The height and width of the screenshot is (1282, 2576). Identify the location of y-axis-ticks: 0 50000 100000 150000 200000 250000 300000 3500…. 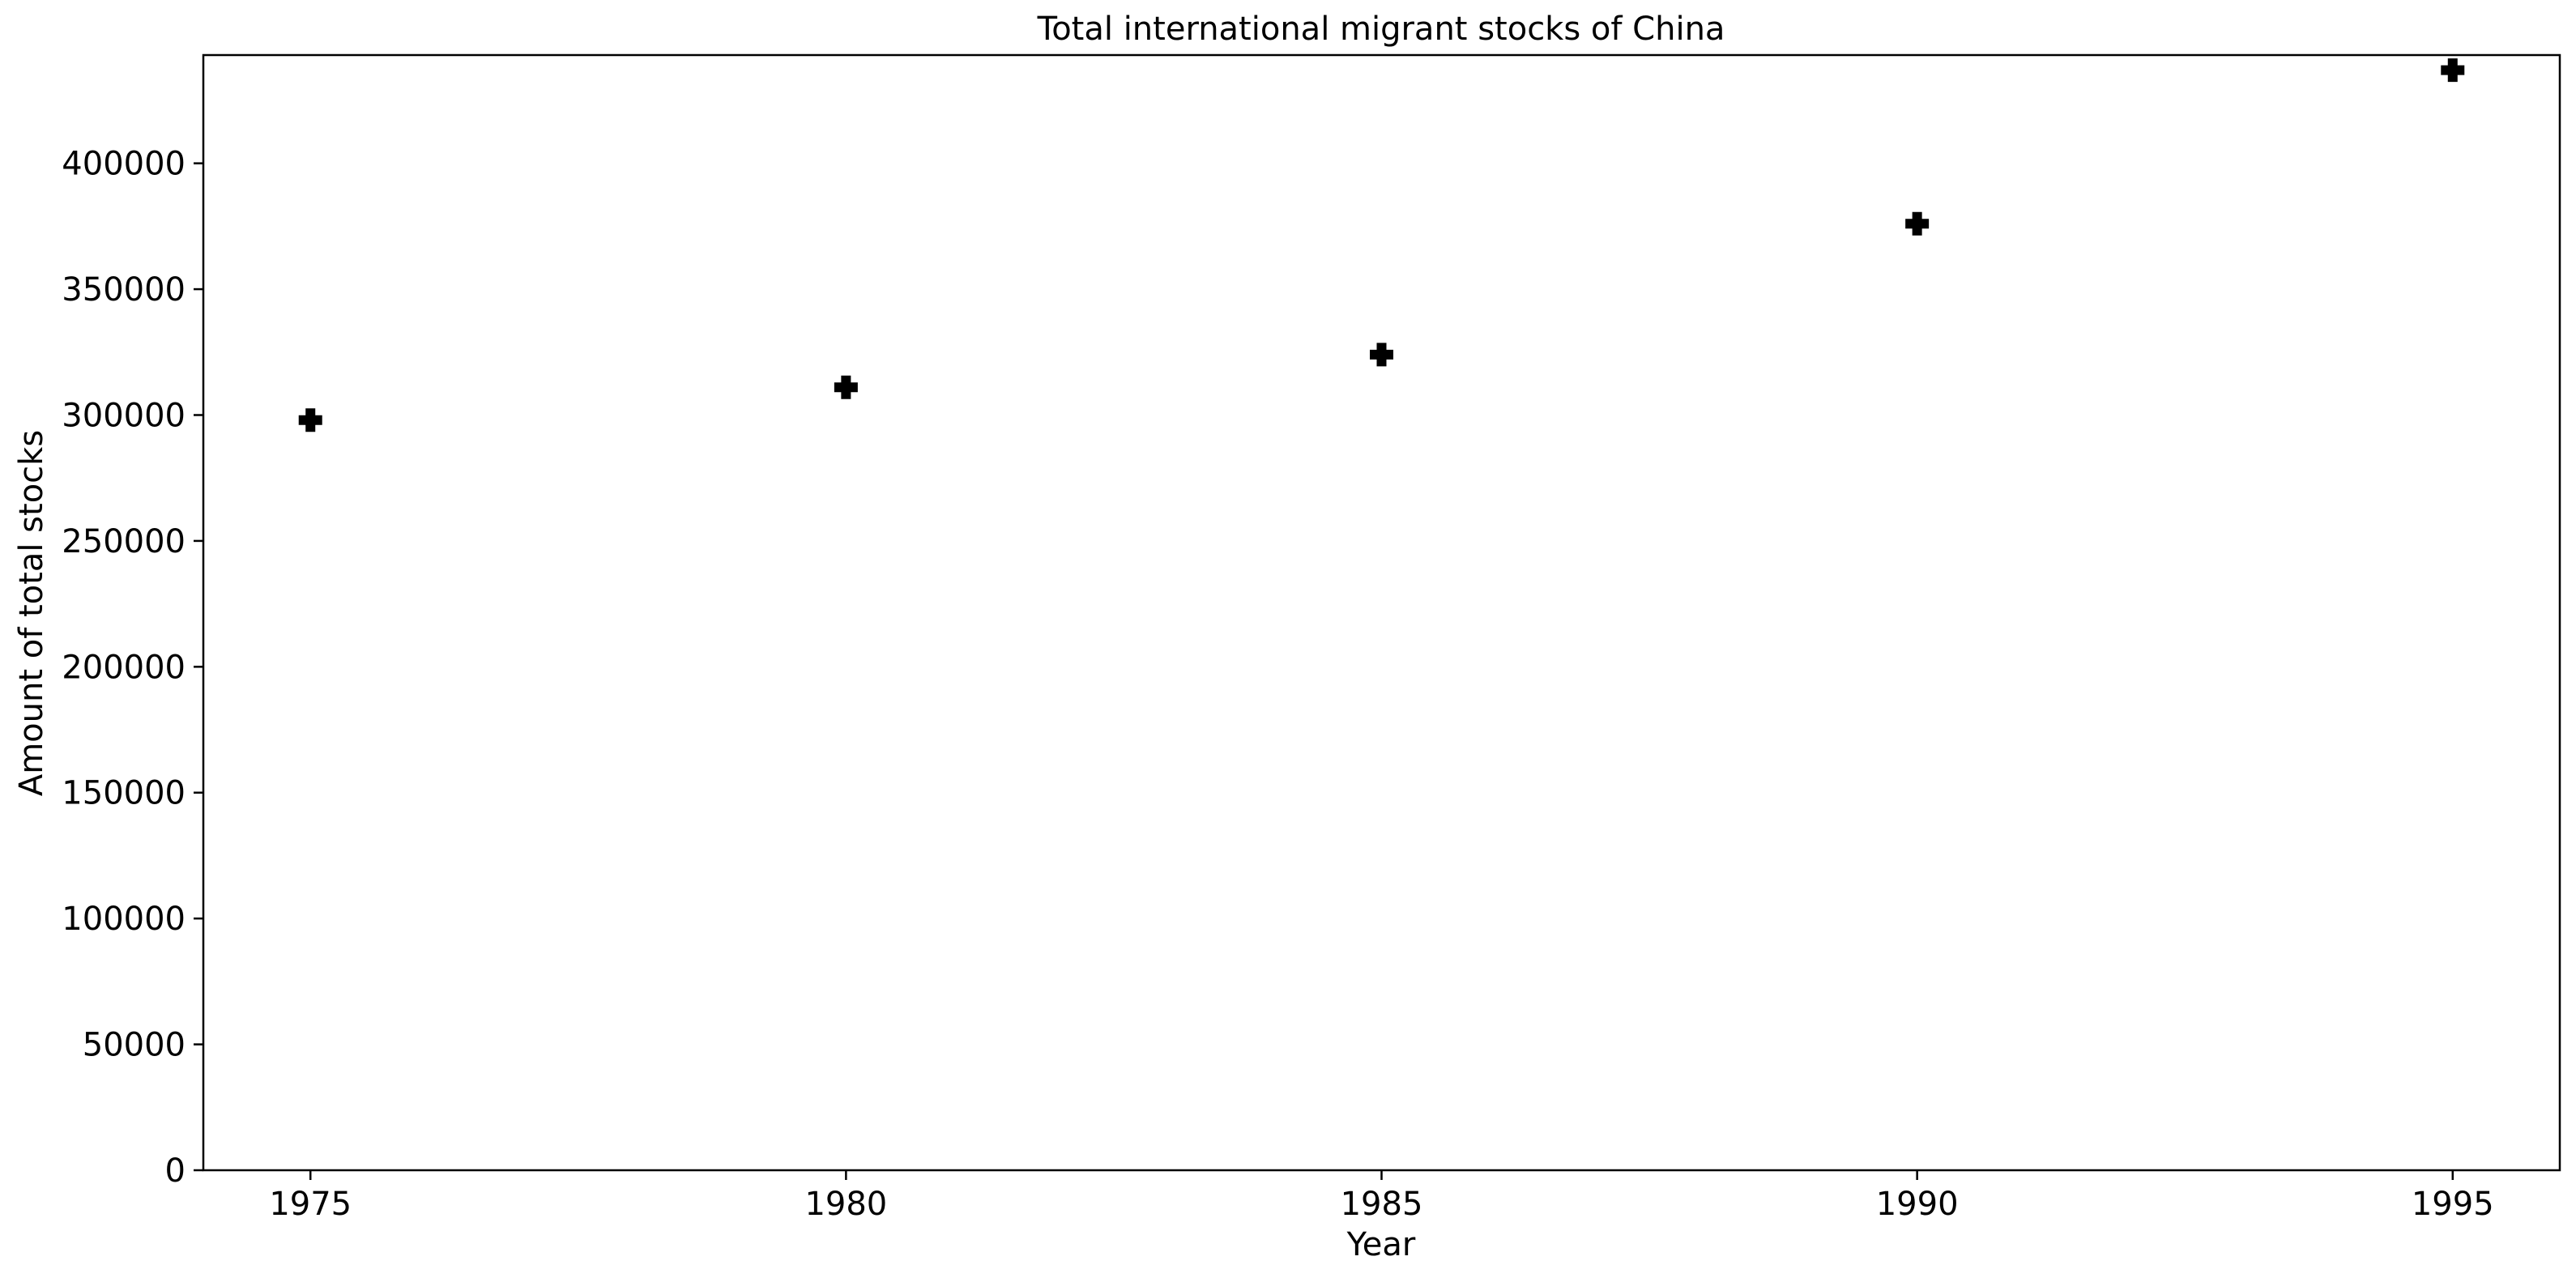
(133, 668).